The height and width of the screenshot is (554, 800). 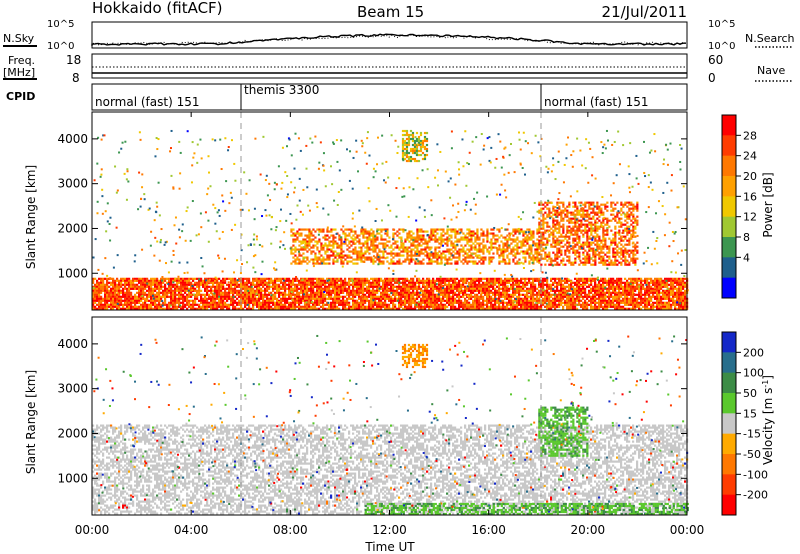 I want to click on freq-tick-bottom: 8, so click(x=76, y=78).